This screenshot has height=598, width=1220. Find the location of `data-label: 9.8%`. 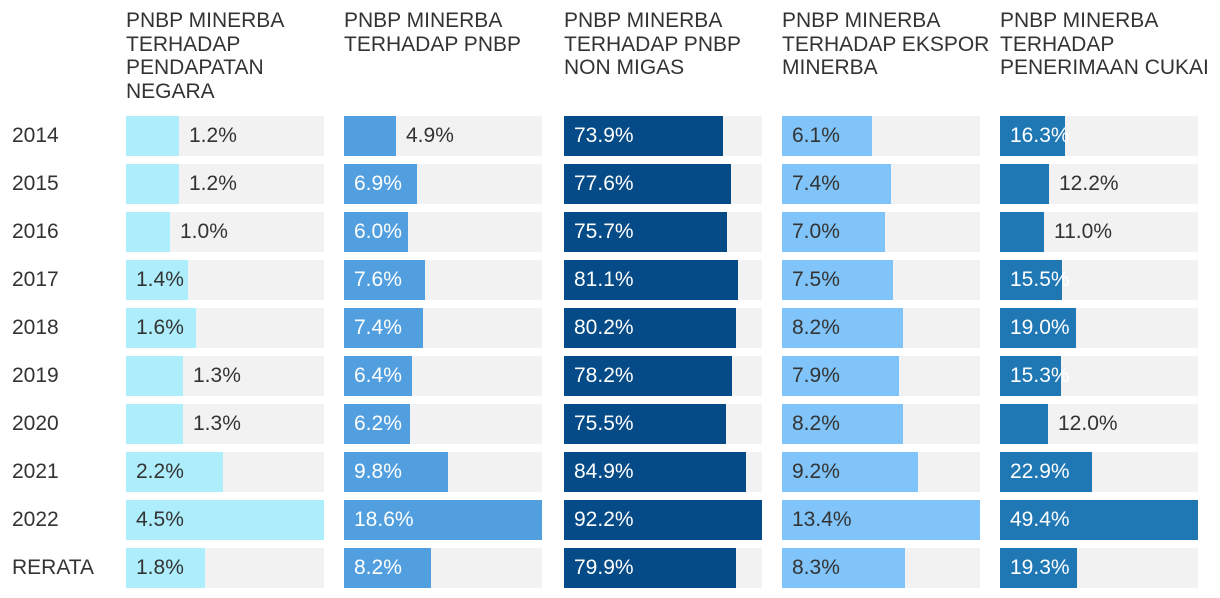

data-label: 9.8% is located at coordinates (378, 471).